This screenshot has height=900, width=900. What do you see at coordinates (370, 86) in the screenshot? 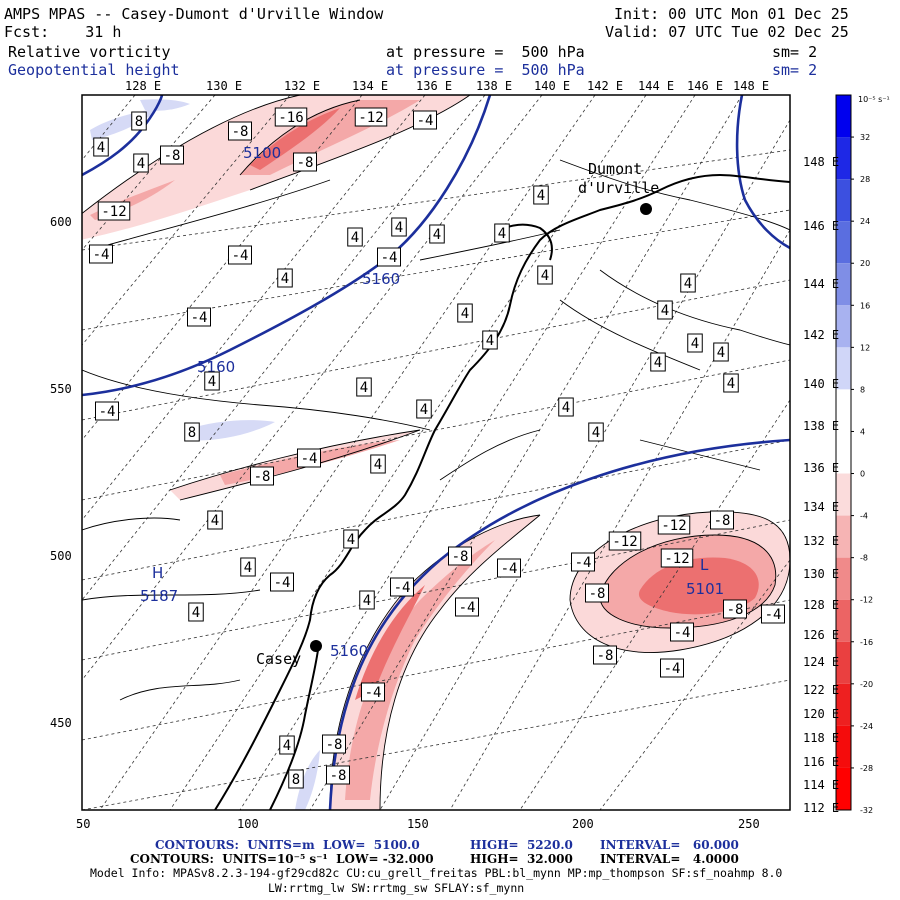
I see `top-lon-label: 134 E` at bounding box center [370, 86].